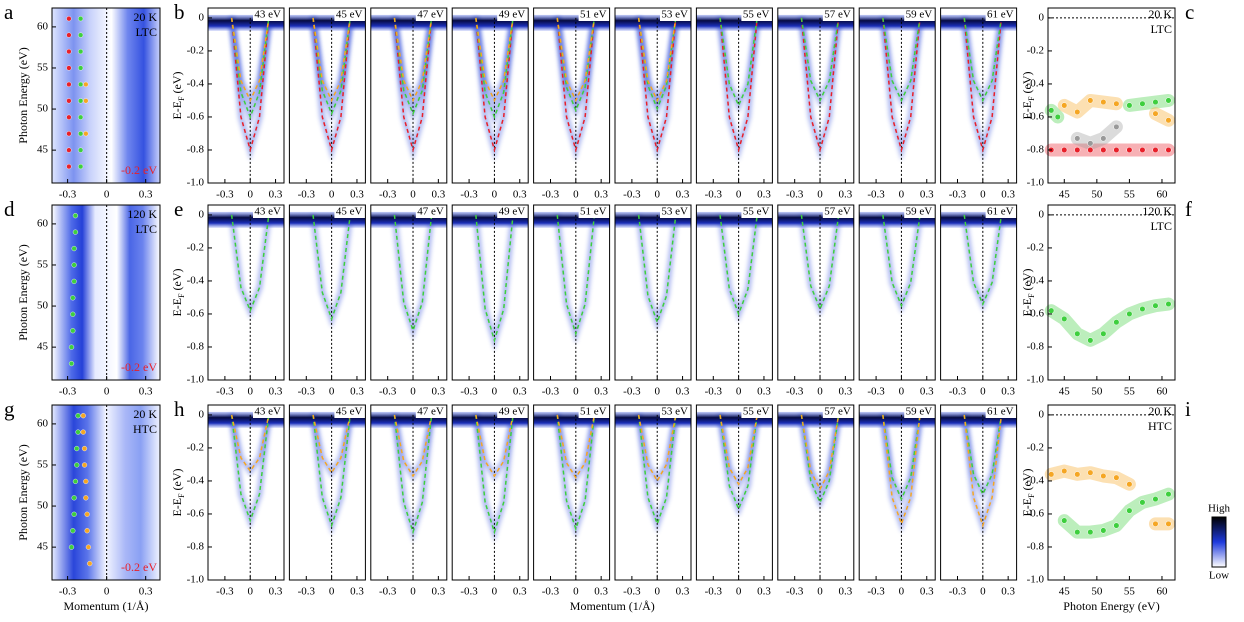 This screenshot has width=1244, height=622. What do you see at coordinates (106, 606) in the screenshot?
I see `x-axis-label: Momentum (1/Å)` at bounding box center [106, 606].